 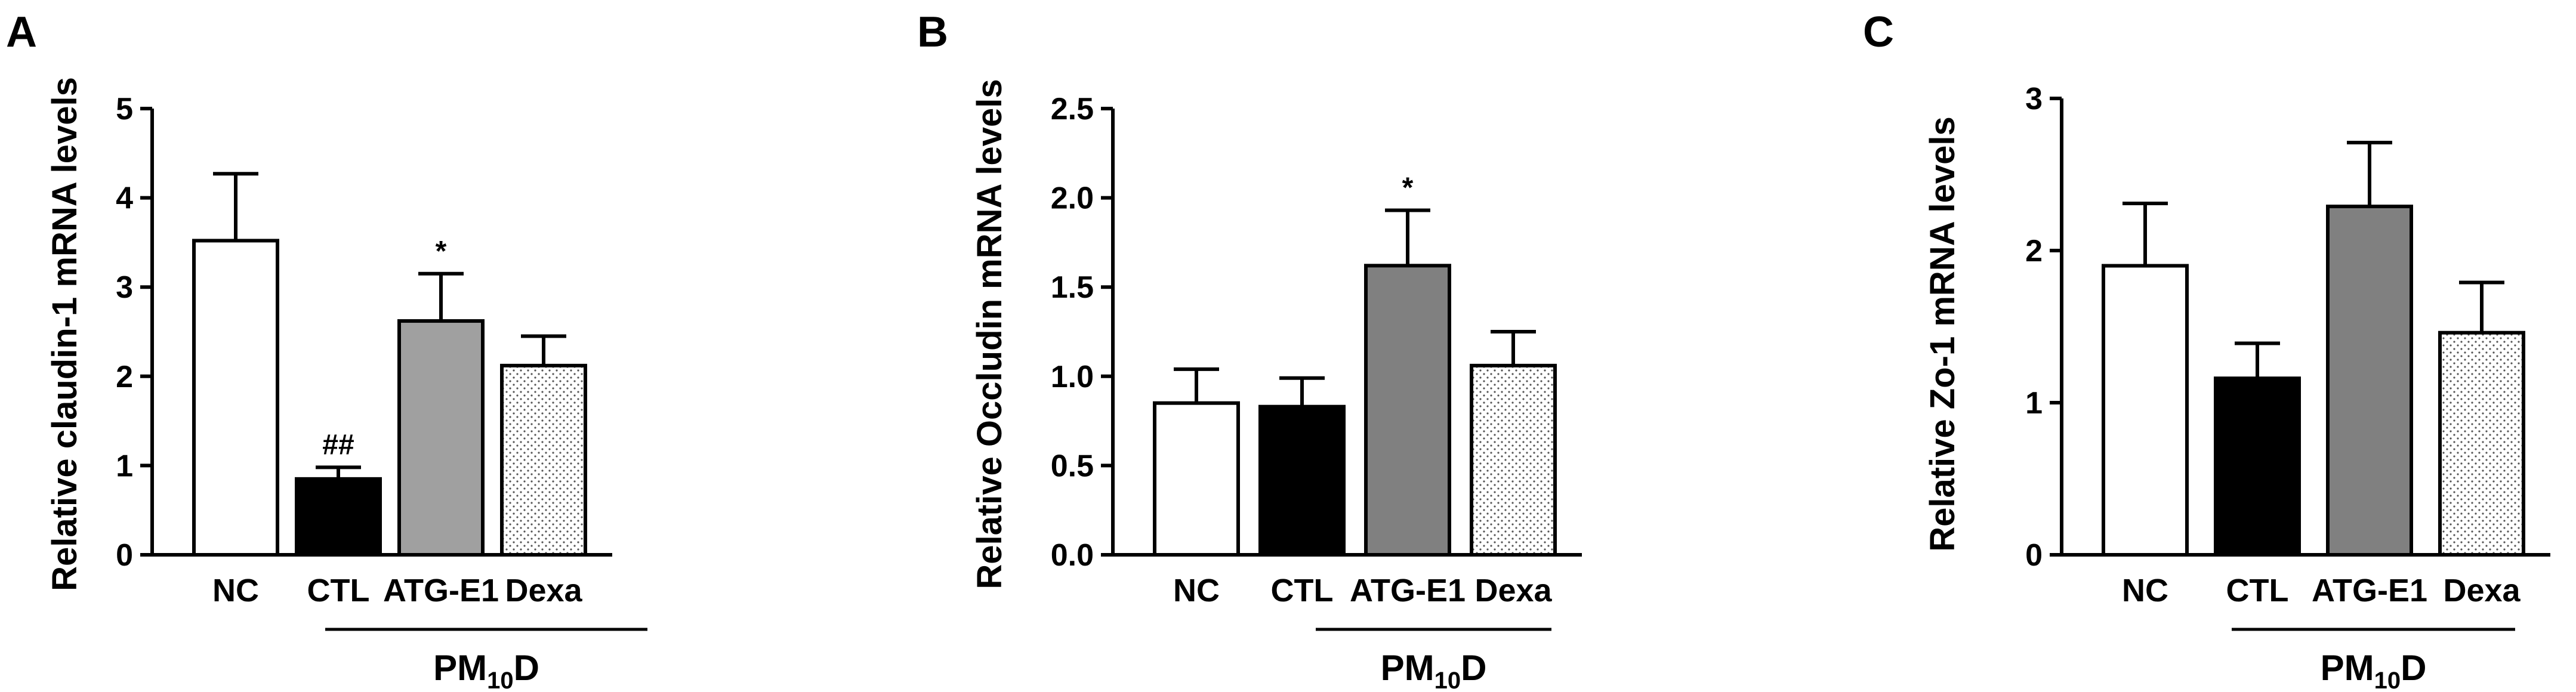 What do you see at coordinates (1878, 32) in the screenshot?
I see `panel-letter: C` at bounding box center [1878, 32].